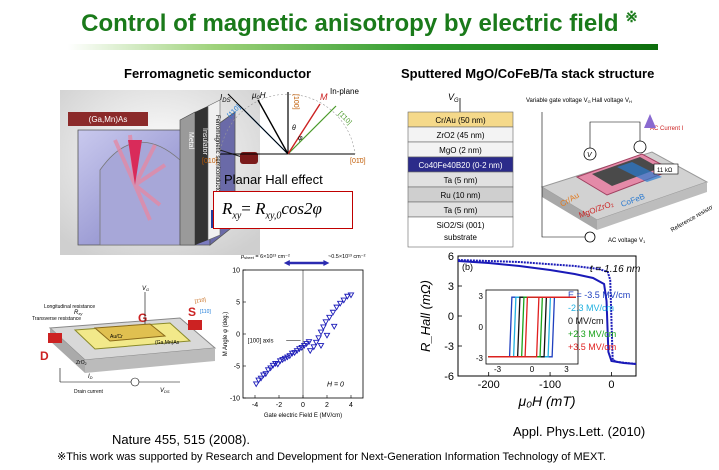 The image size is (719, 470). Describe the element at coordinates (550, 385) in the screenshot. I see `hall-x-tick-label: -100` at that location.